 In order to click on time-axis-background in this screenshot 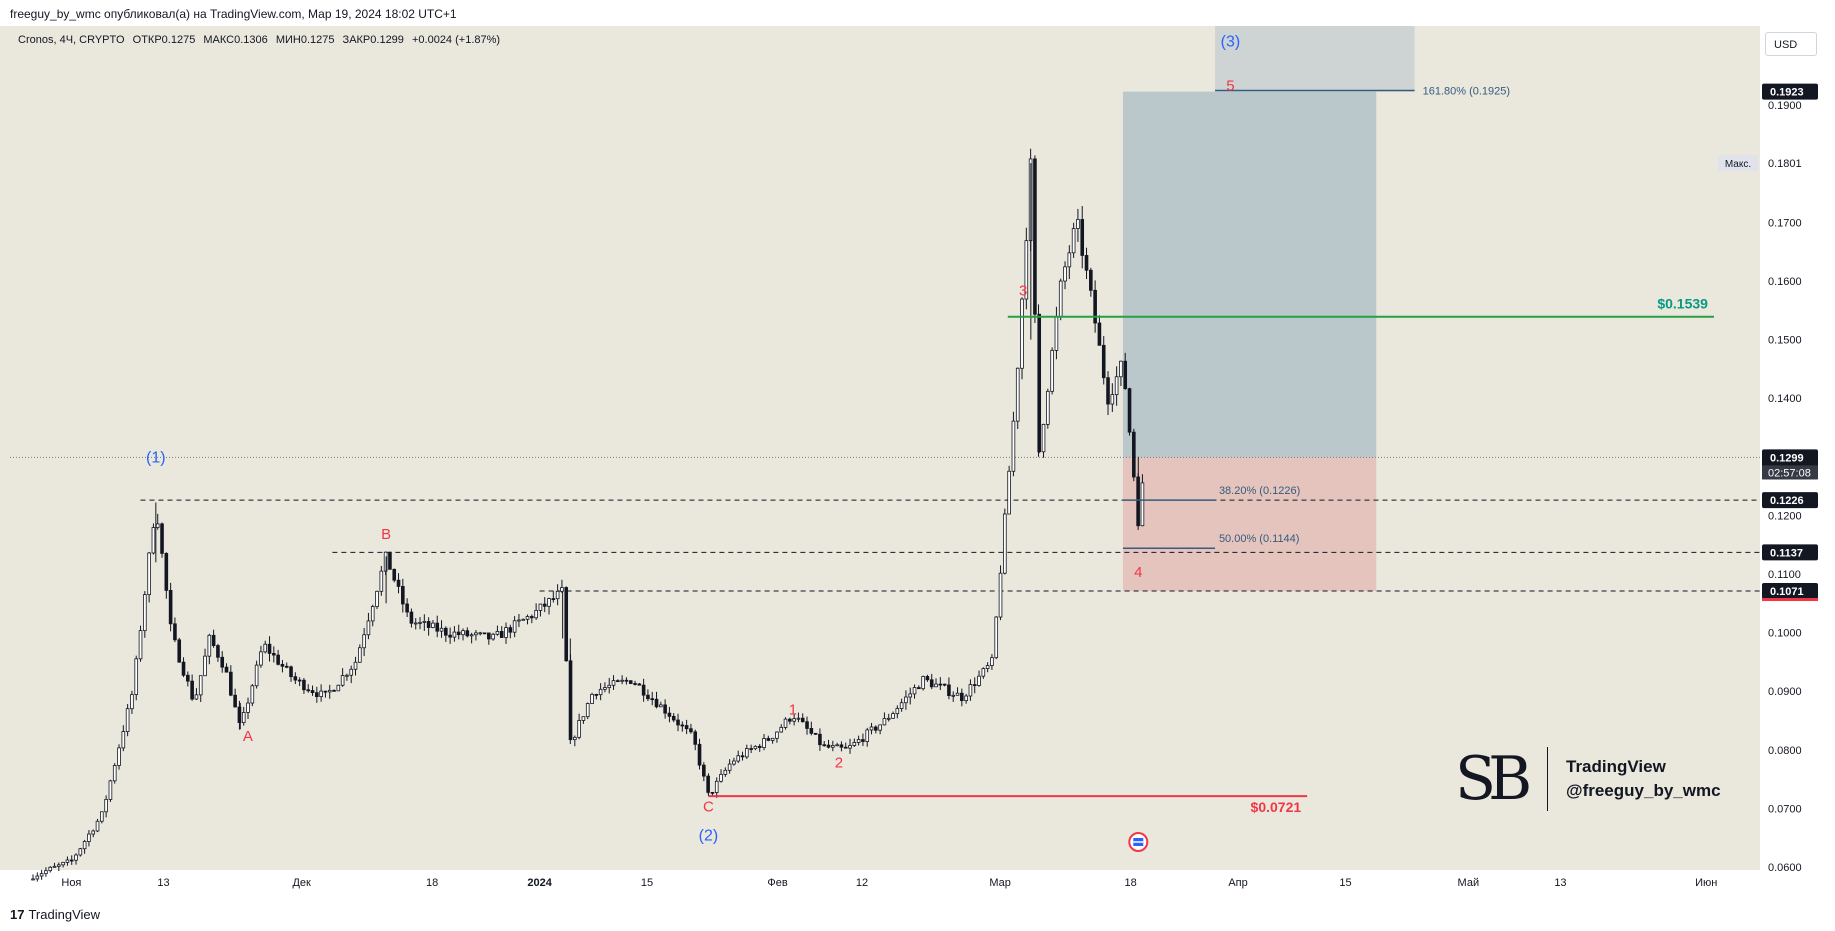, I will do `click(917, 886)`.